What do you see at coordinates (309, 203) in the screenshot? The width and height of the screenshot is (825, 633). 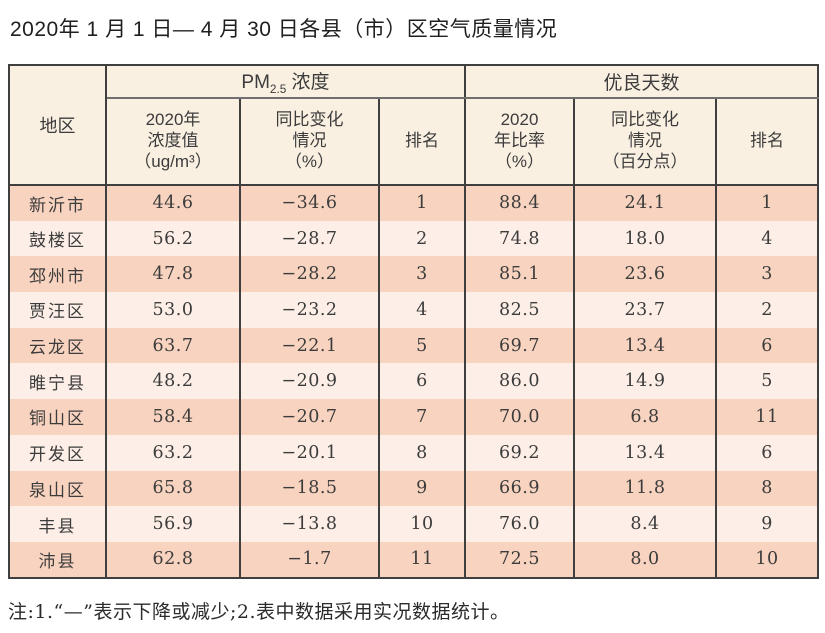 I see `pm-change-cell: −34.6` at bounding box center [309, 203].